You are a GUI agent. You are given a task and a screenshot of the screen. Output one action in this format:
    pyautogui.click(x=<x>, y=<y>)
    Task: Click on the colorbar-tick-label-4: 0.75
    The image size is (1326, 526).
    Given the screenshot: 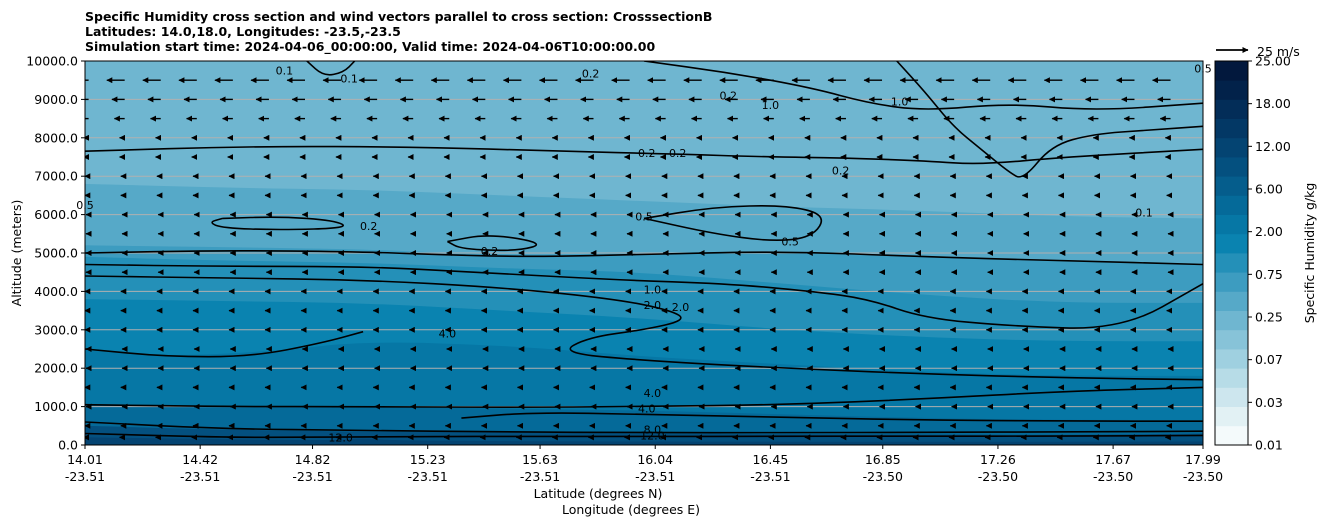 What is the action you would take?
    pyautogui.click(x=1269, y=274)
    